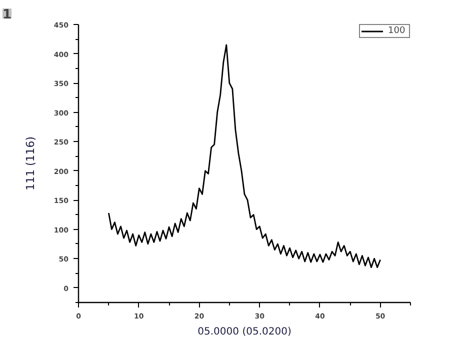  What do you see at coordinates (245, 332) in the screenshot?
I see `x-axis-title: 05.0000 (05.0200)` at bounding box center [245, 332].